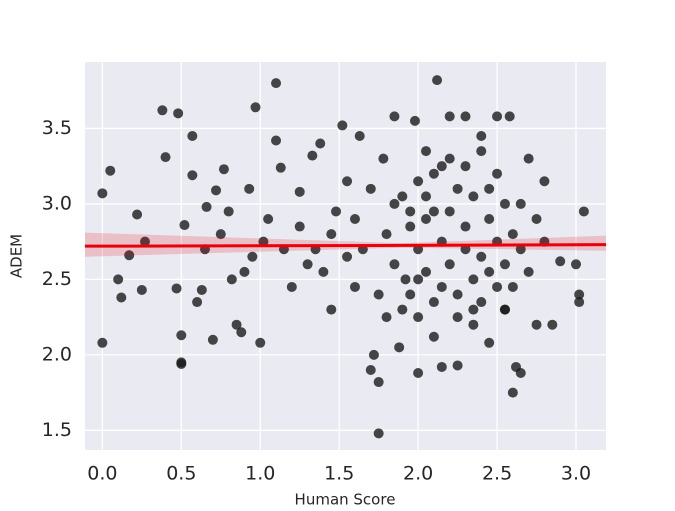 This screenshot has width=675, height=511. I want to click on y-axis-label: ADEM, so click(17, 256).